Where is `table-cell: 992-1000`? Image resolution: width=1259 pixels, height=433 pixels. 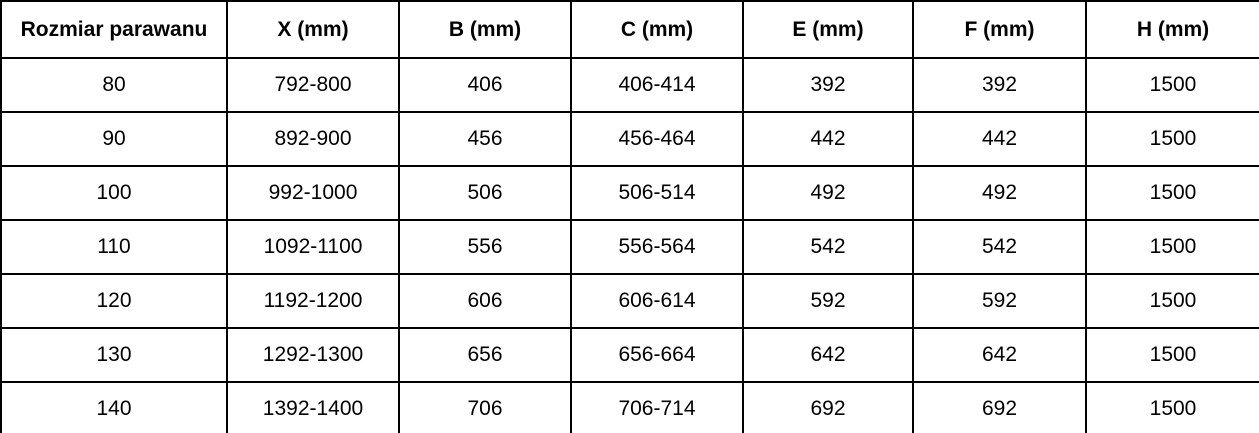
table-cell: 992-1000 is located at coordinates (313, 193).